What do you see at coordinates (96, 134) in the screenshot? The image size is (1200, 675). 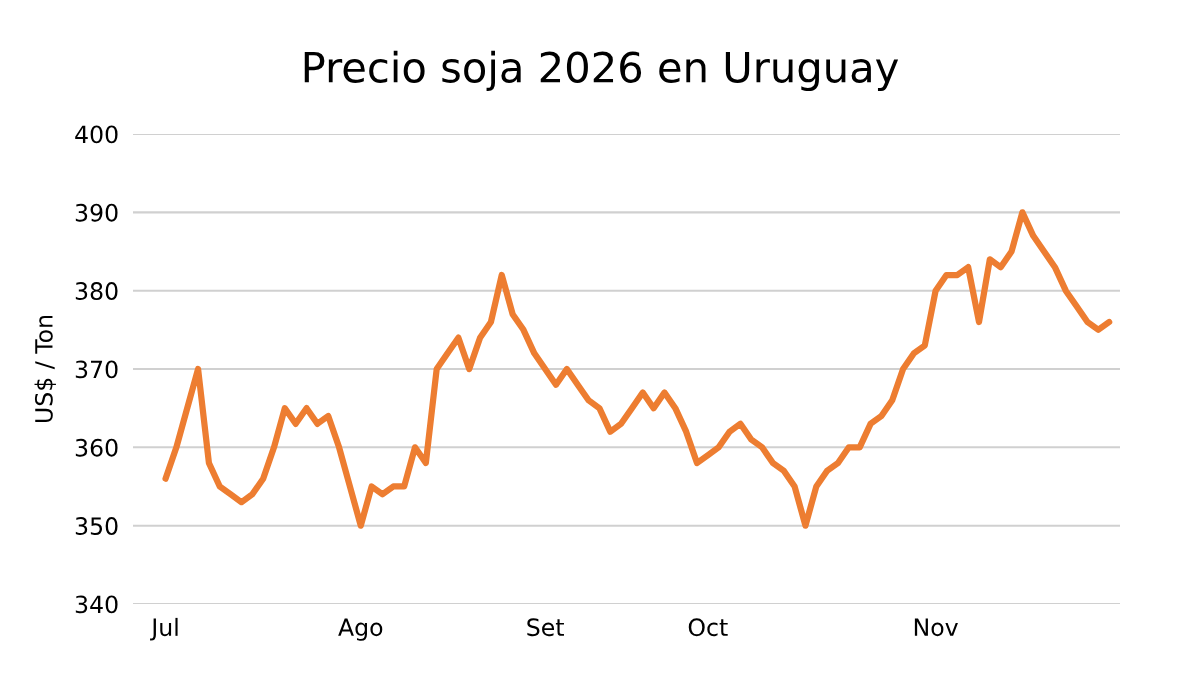 I see `y-tick-label: 400` at bounding box center [96, 134].